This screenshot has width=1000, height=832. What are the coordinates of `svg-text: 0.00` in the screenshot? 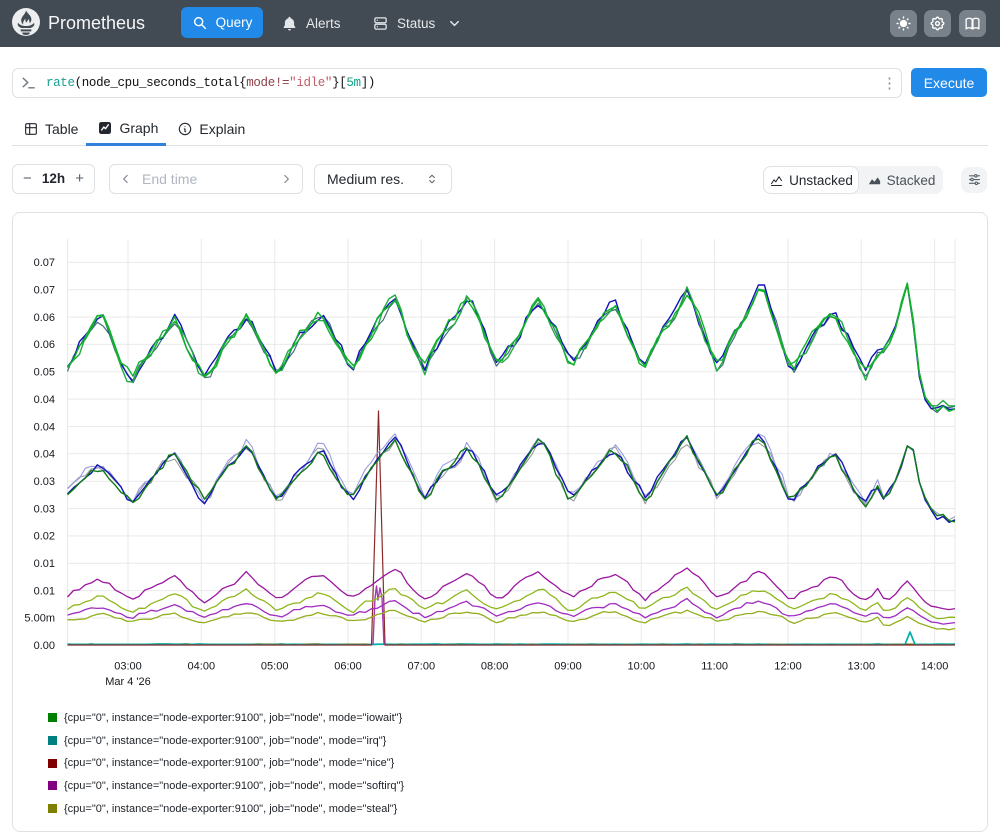 It's located at (44, 646).